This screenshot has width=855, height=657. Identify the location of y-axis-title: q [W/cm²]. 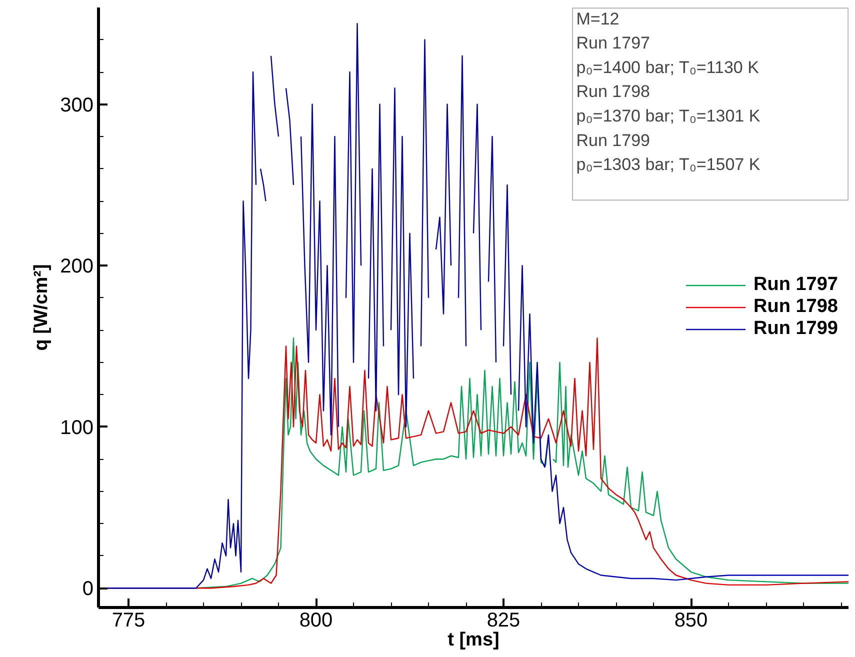
(41, 307).